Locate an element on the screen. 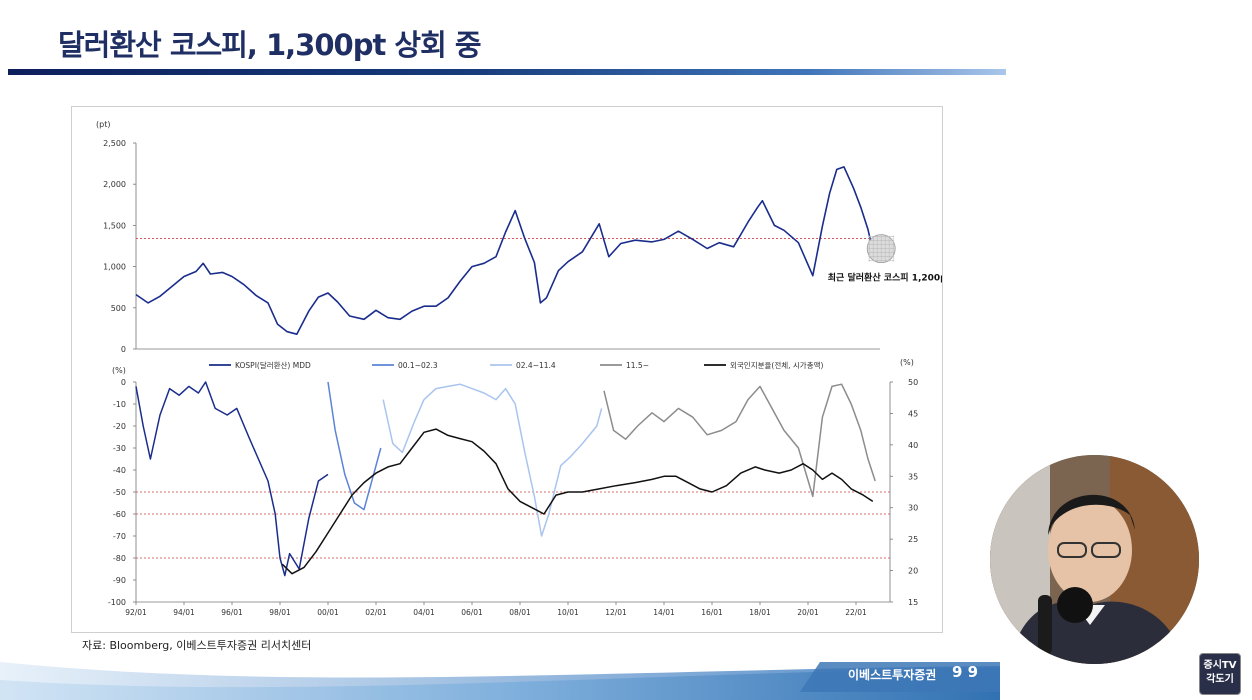 This screenshot has height=700, width=1252. top-y-unit: (pt) is located at coordinates (103, 124).